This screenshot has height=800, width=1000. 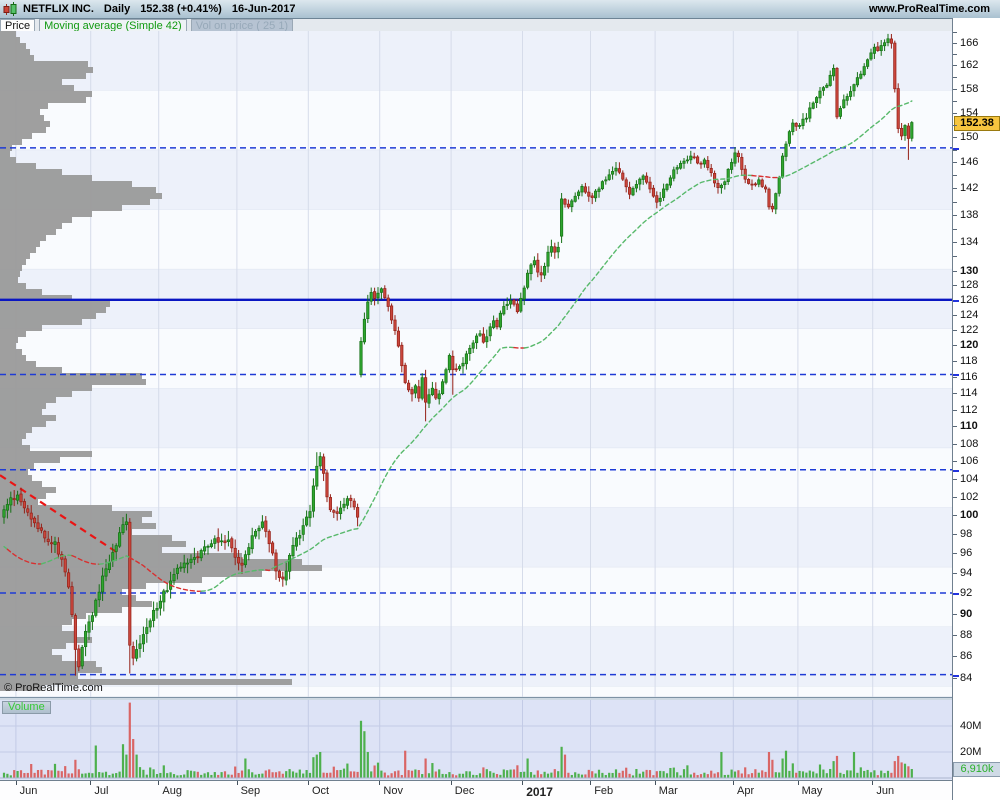 I want to click on price-tick-label: 134, so click(x=969, y=242).